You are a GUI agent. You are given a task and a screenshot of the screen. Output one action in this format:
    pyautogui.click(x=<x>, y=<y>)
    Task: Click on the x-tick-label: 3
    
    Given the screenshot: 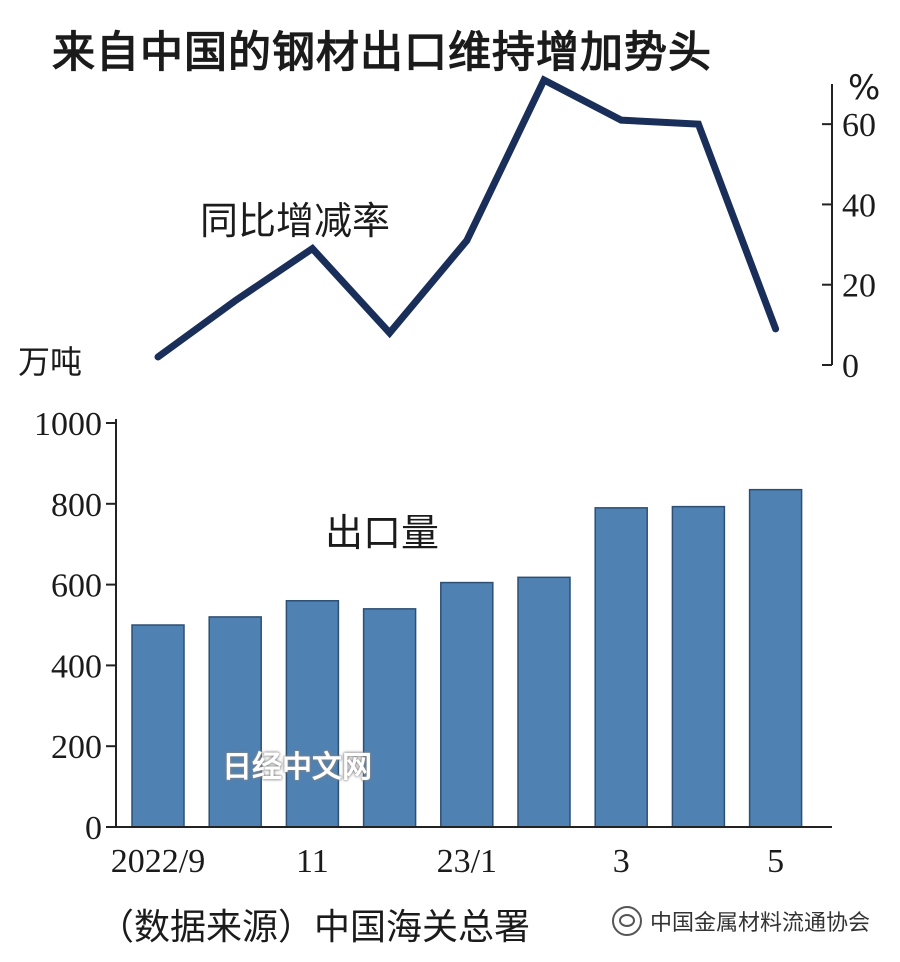 What is the action you would take?
    pyautogui.click(x=621, y=861)
    